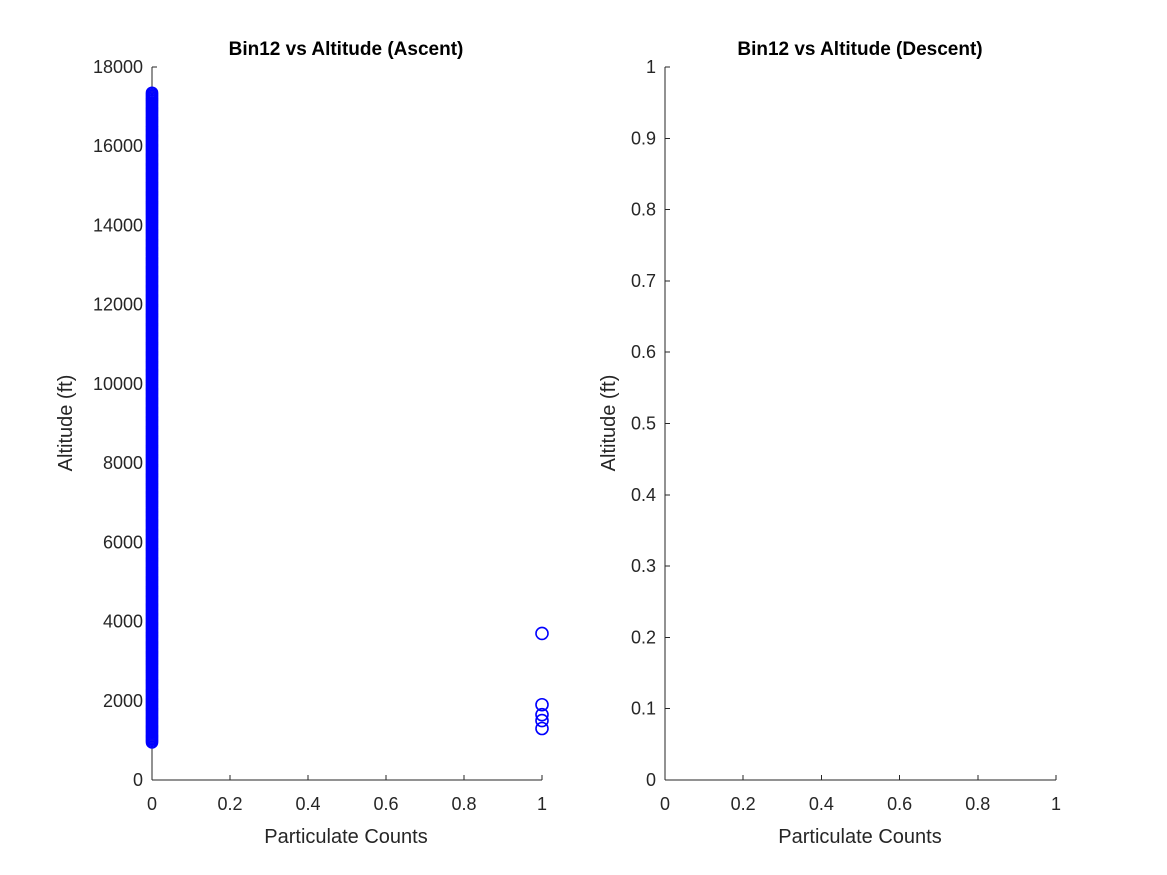 The height and width of the screenshot is (875, 1167). What do you see at coordinates (643, 352) in the screenshot?
I see `descent-y-tick-label: 0.6` at bounding box center [643, 352].